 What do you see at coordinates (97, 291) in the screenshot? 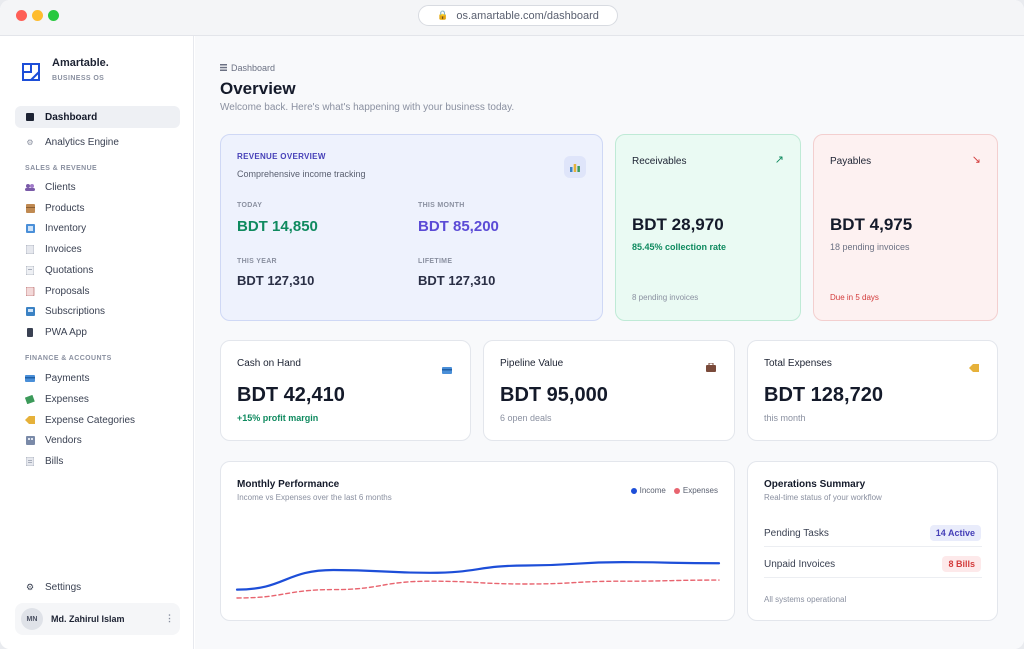
I see `sidebar-item-proposals: Proposals` at bounding box center [97, 291].